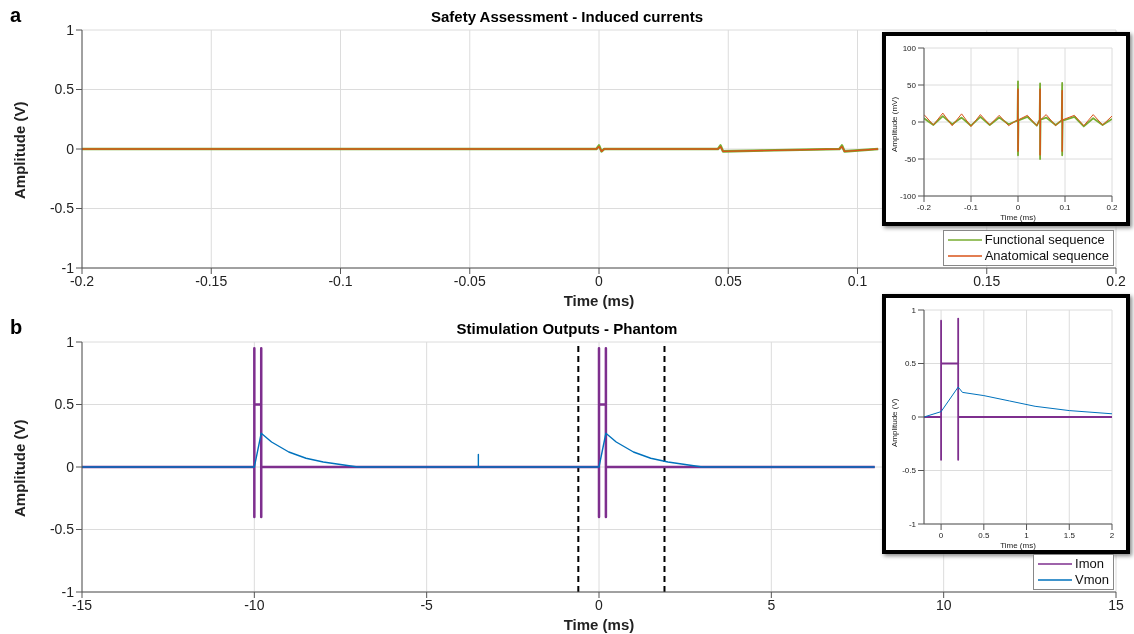 The height and width of the screenshot is (634, 1134). Describe the element at coordinates (912, 85) in the screenshot. I see `y-tick-label: 50` at that location.